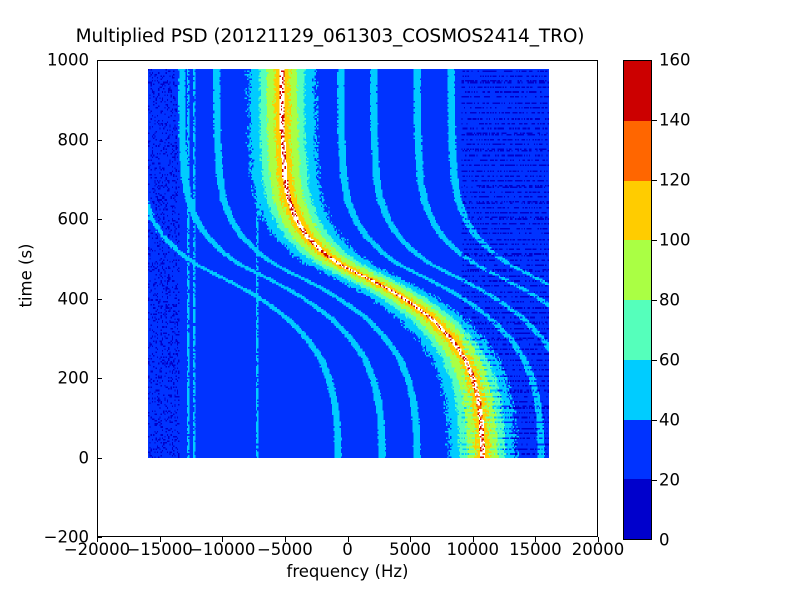 This screenshot has width=800, height=600. What do you see at coordinates (669, 360) in the screenshot?
I see `colorbar-tick-label: 60` at bounding box center [669, 360].